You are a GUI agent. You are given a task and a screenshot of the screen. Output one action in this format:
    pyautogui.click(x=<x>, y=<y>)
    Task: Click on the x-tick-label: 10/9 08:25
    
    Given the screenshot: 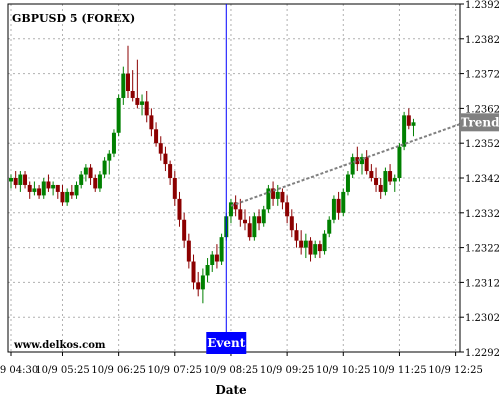 What is the action you would take?
    pyautogui.click(x=231, y=370)
    